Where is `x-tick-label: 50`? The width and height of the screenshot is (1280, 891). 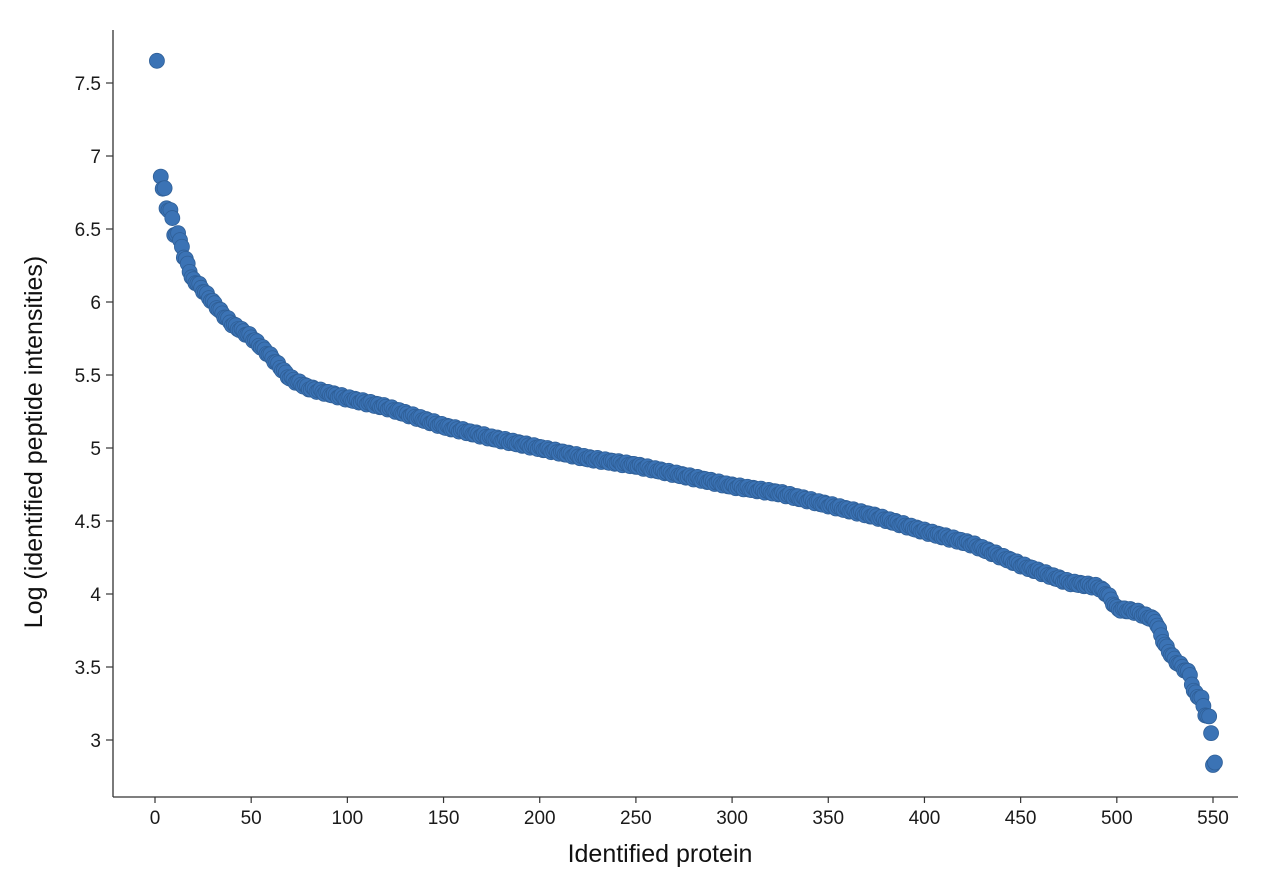
x-tick-label: 50 is located at coordinates (251, 818).